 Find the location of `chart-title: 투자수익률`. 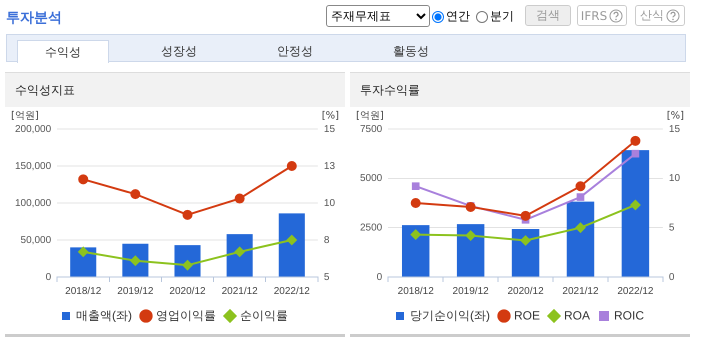

chart-title: 투자수익률 is located at coordinates (520, 89).